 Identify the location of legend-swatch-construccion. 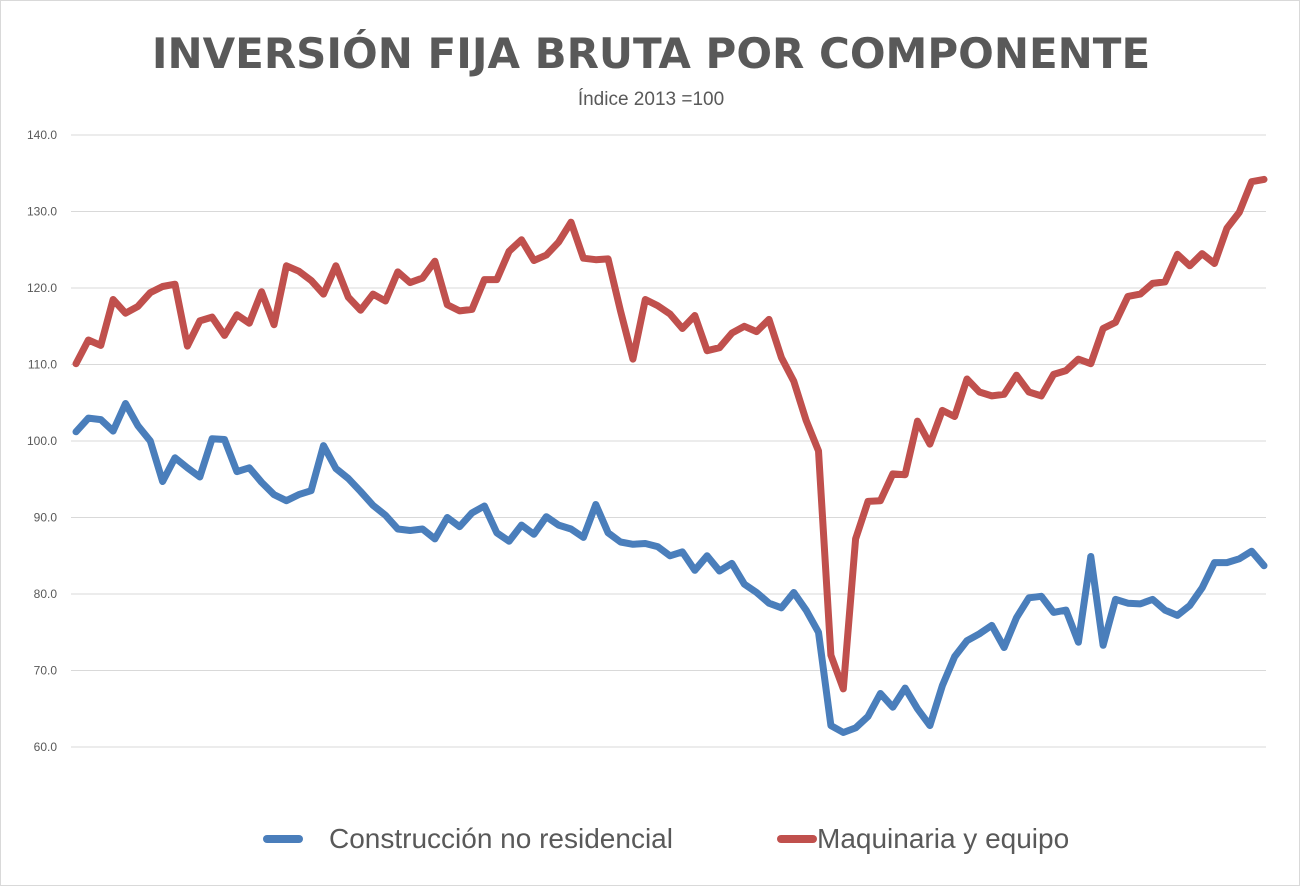
(283, 839).